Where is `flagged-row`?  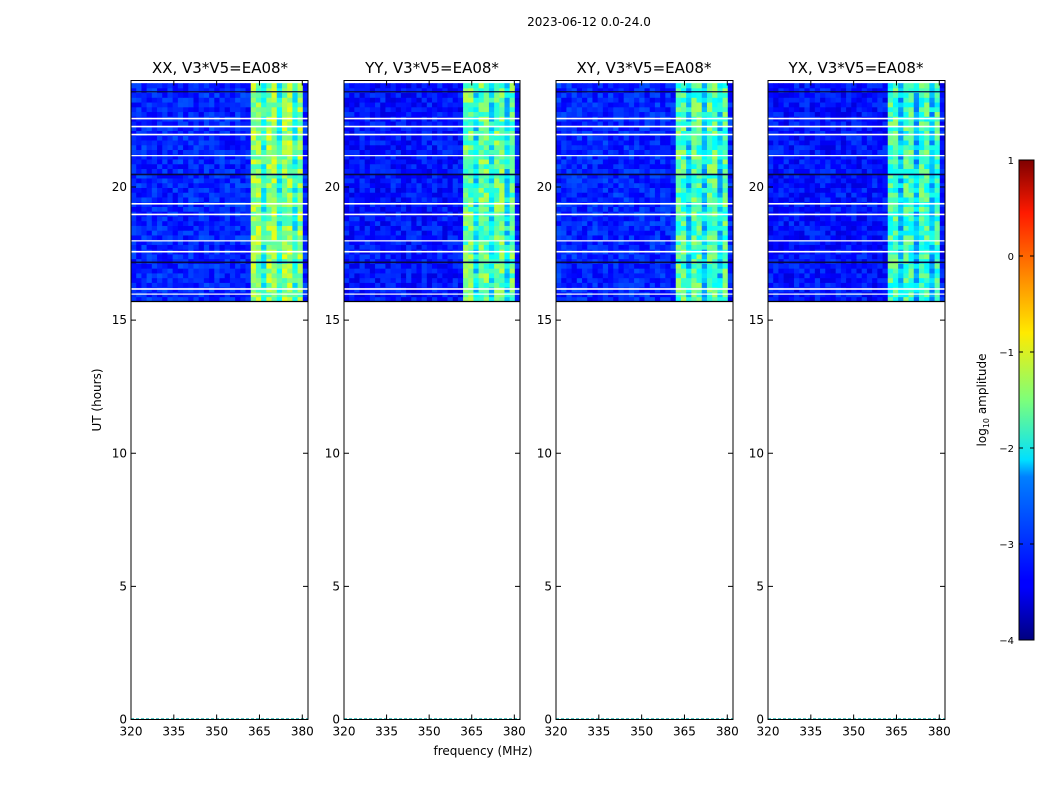 flagged-row is located at coordinates (219, 174).